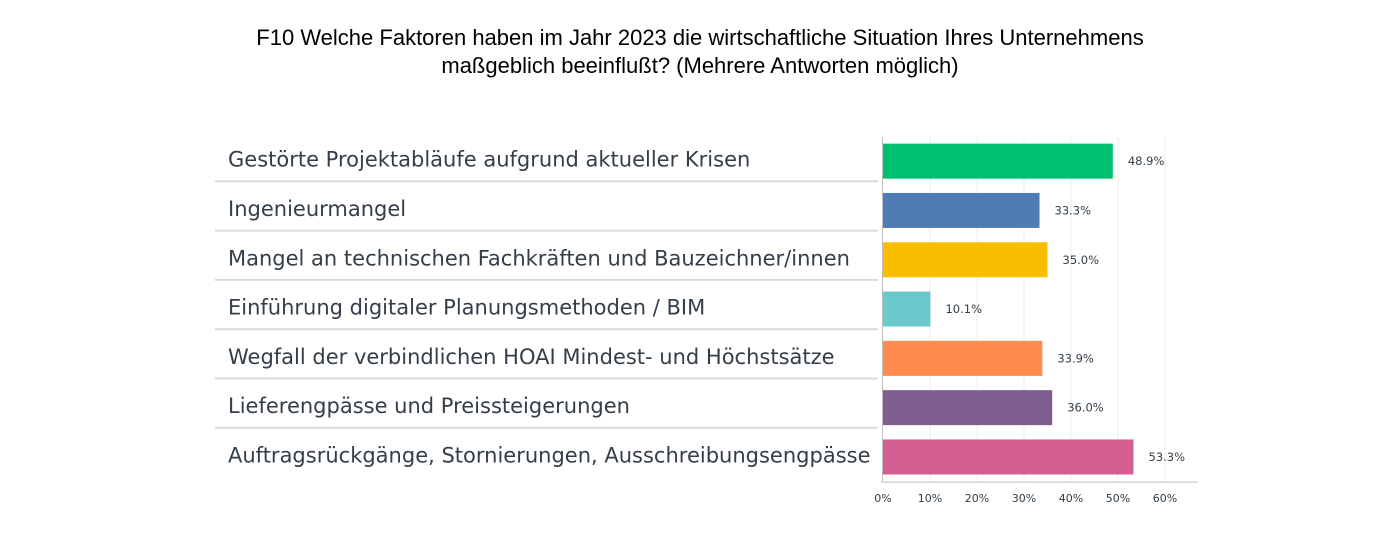  I want to click on x-tick-label: 0%, so click(882, 498).